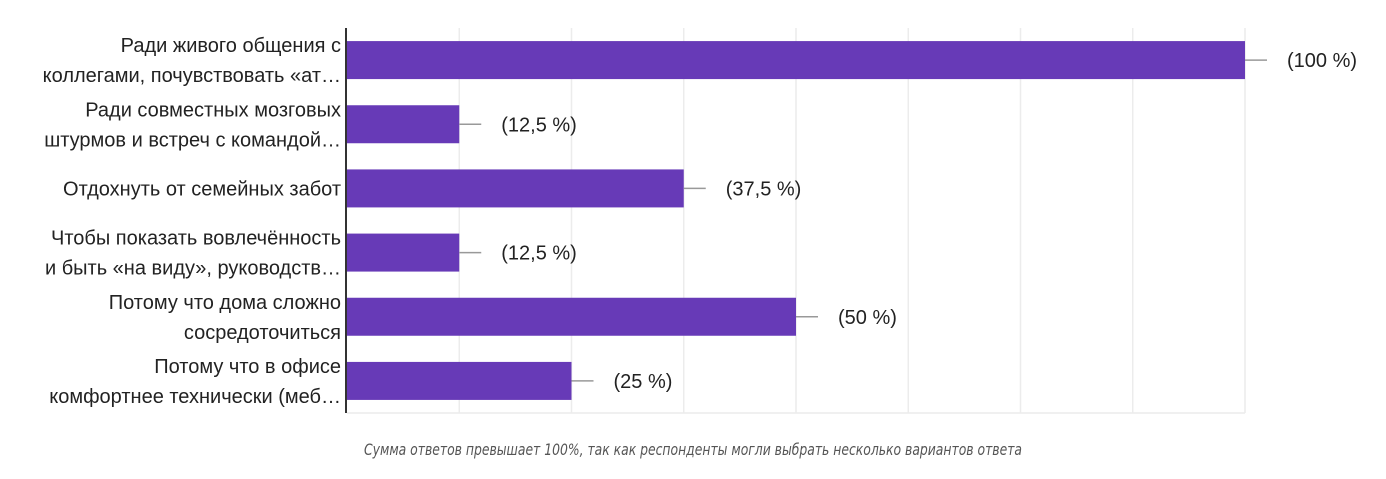 This screenshot has width=1386, height=479. What do you see at coordinates (225, 318) in the screenshot?
I see `category-label: Потому что дома сложно сосредоточиться` at bounding box center [225, 318].